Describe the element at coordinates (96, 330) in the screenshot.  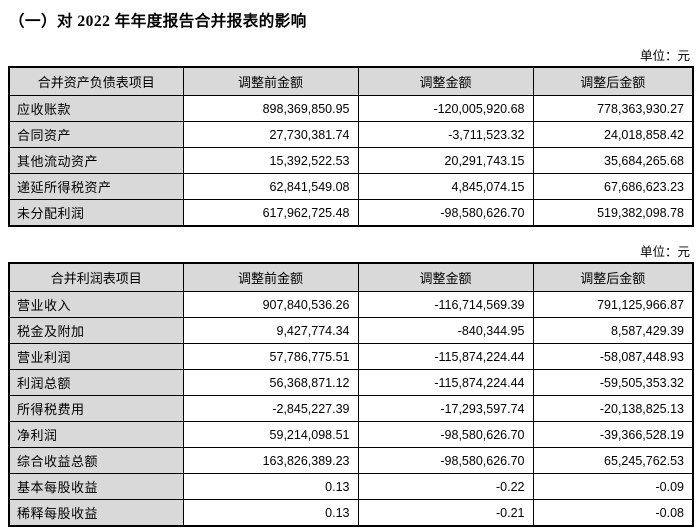
I see `row-label: 税金及附加` at that location.